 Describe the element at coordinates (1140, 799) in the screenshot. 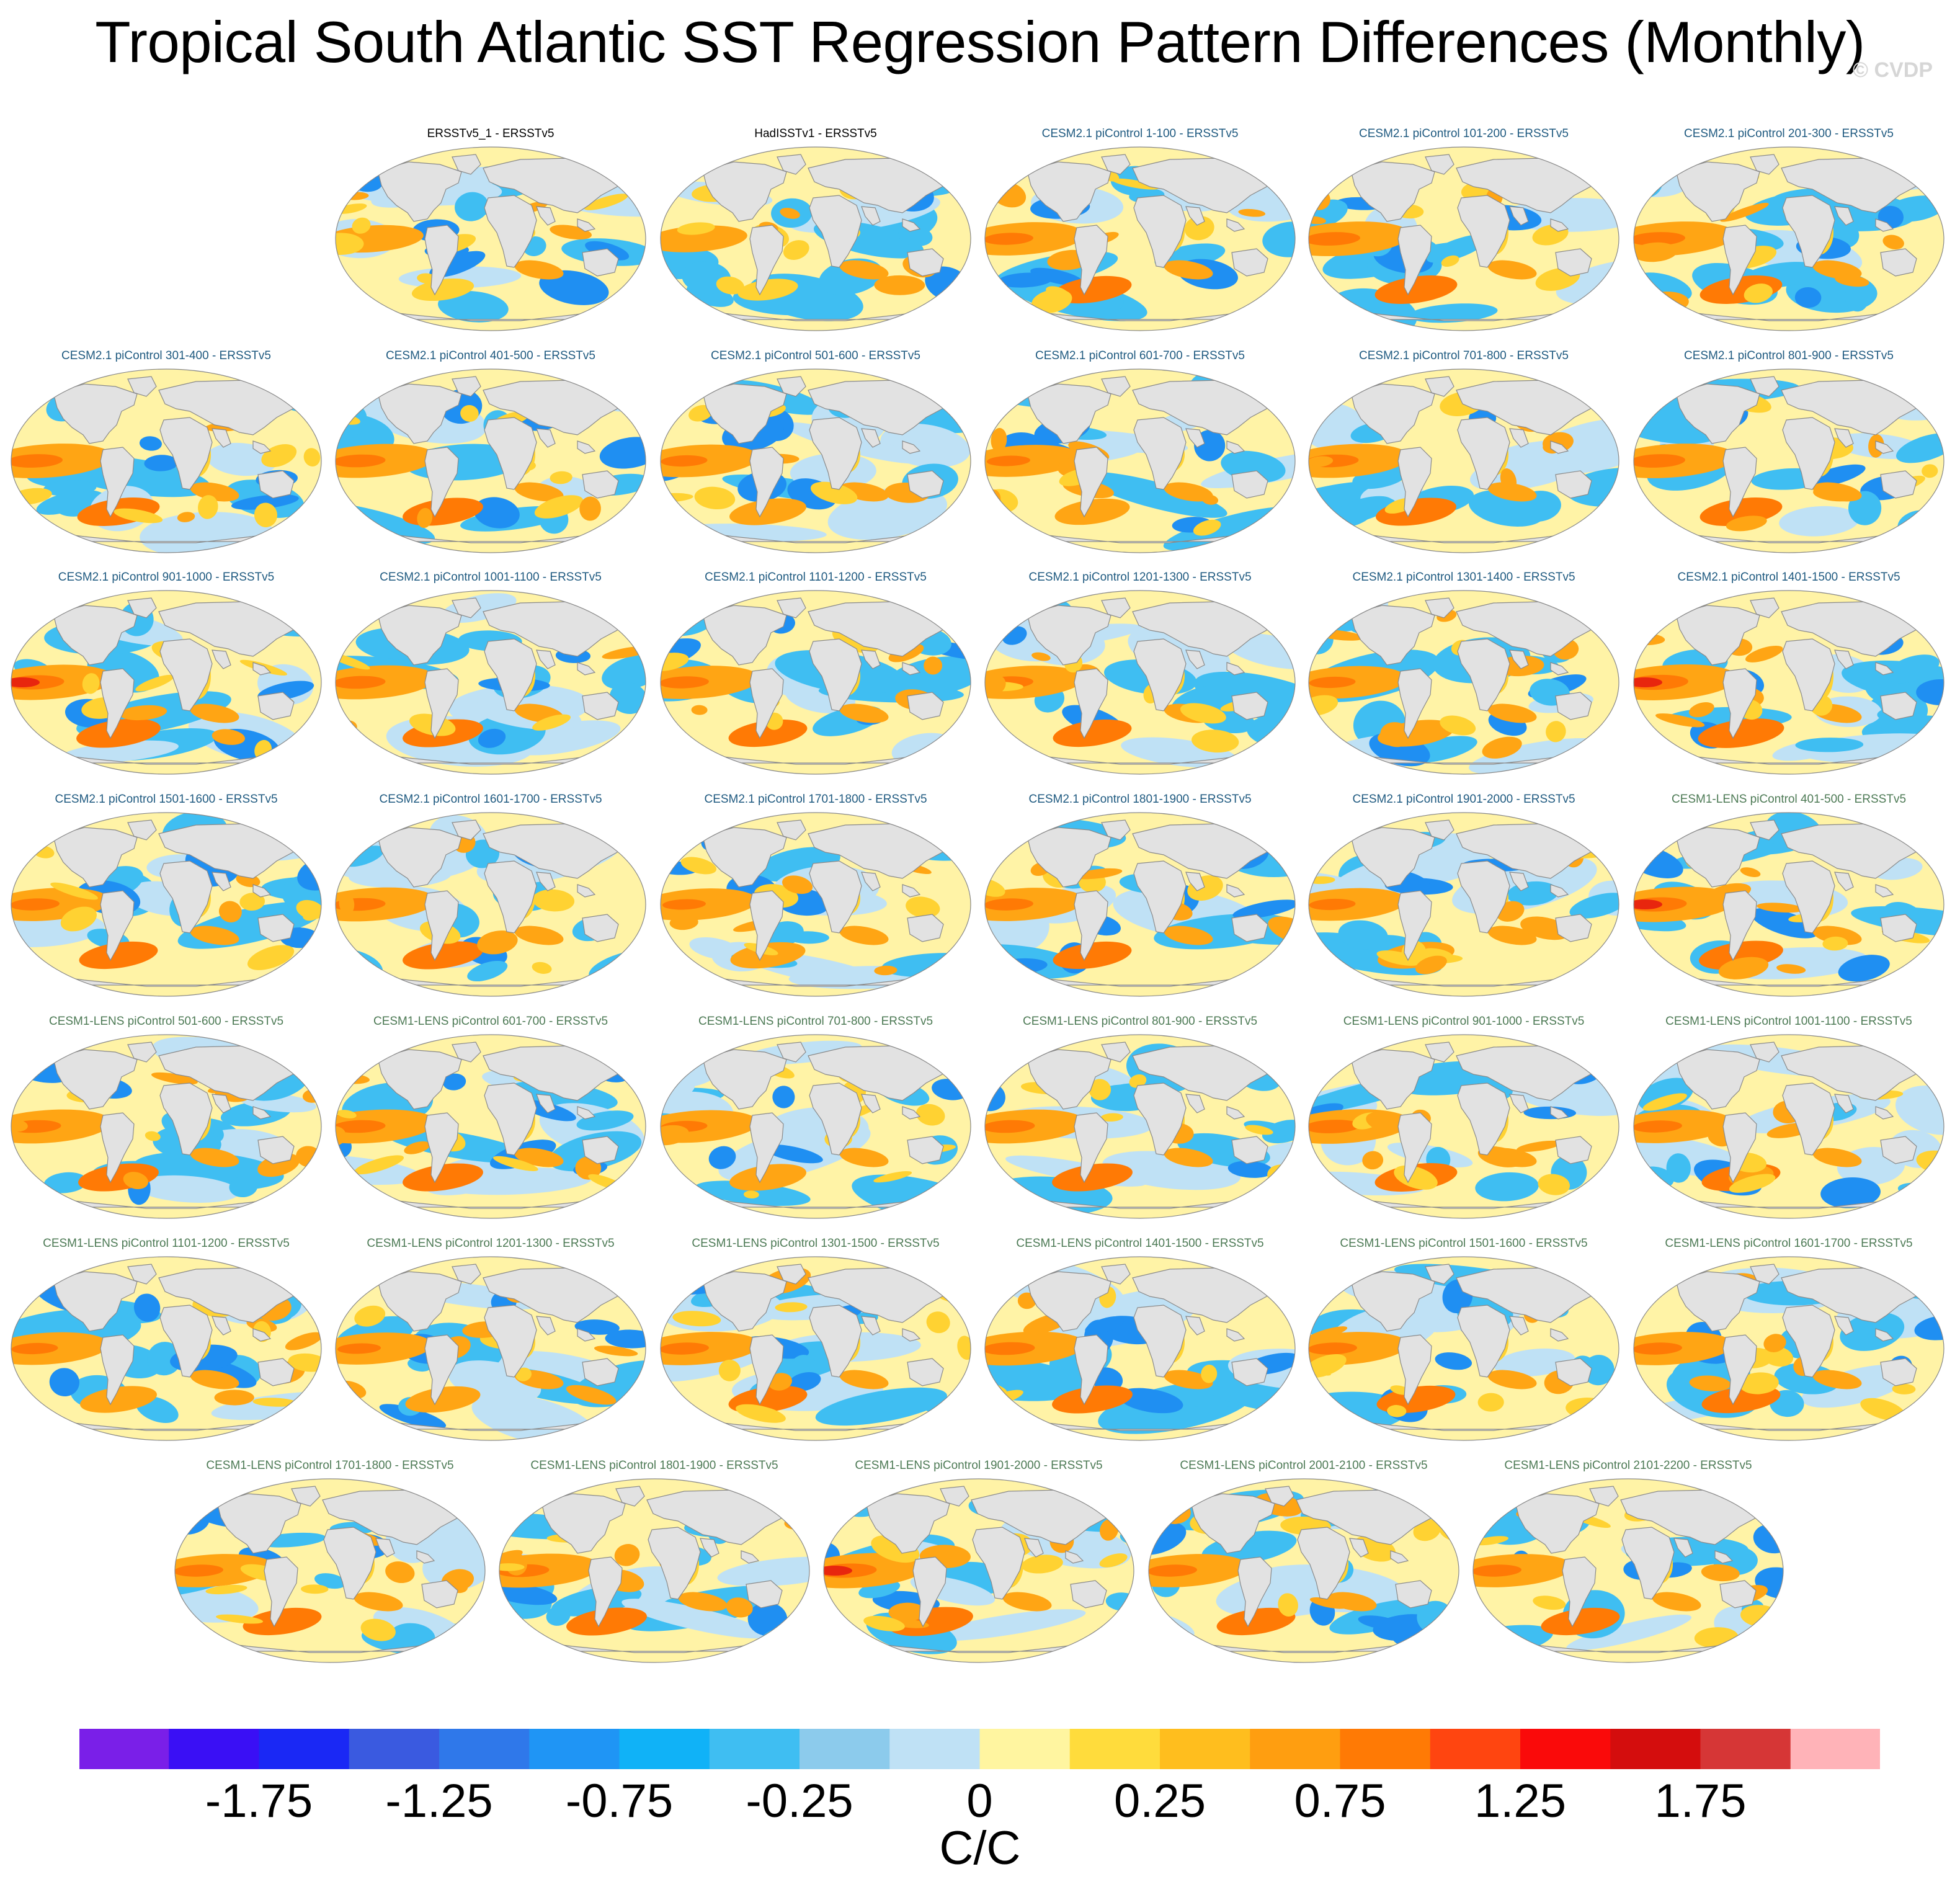

I see `map-panel-title: CESM2.1 piControl 1801-1900 - ERSSTv5` at that location.